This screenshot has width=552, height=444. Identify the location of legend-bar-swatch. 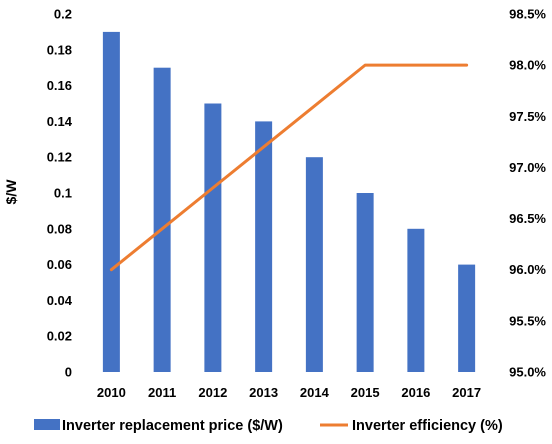
(47, 424).